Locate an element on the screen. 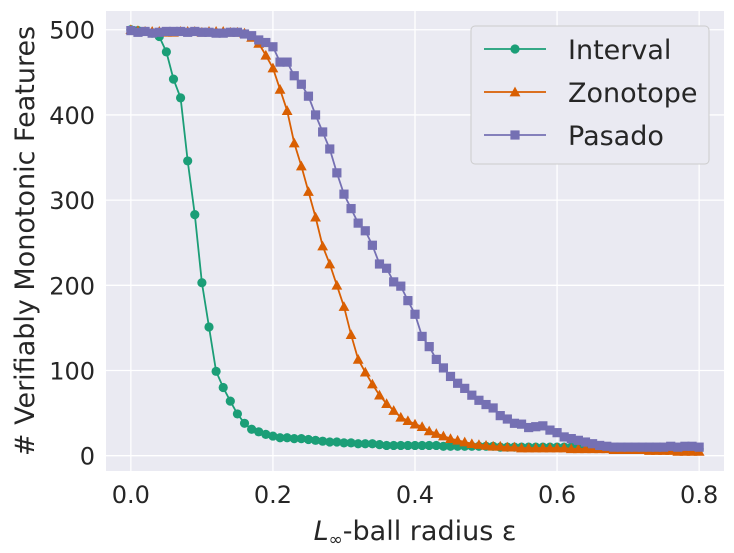 The width and height of the screenshot is (734, 553). y-tick-label: 200 is located at coordinates (72, 286).